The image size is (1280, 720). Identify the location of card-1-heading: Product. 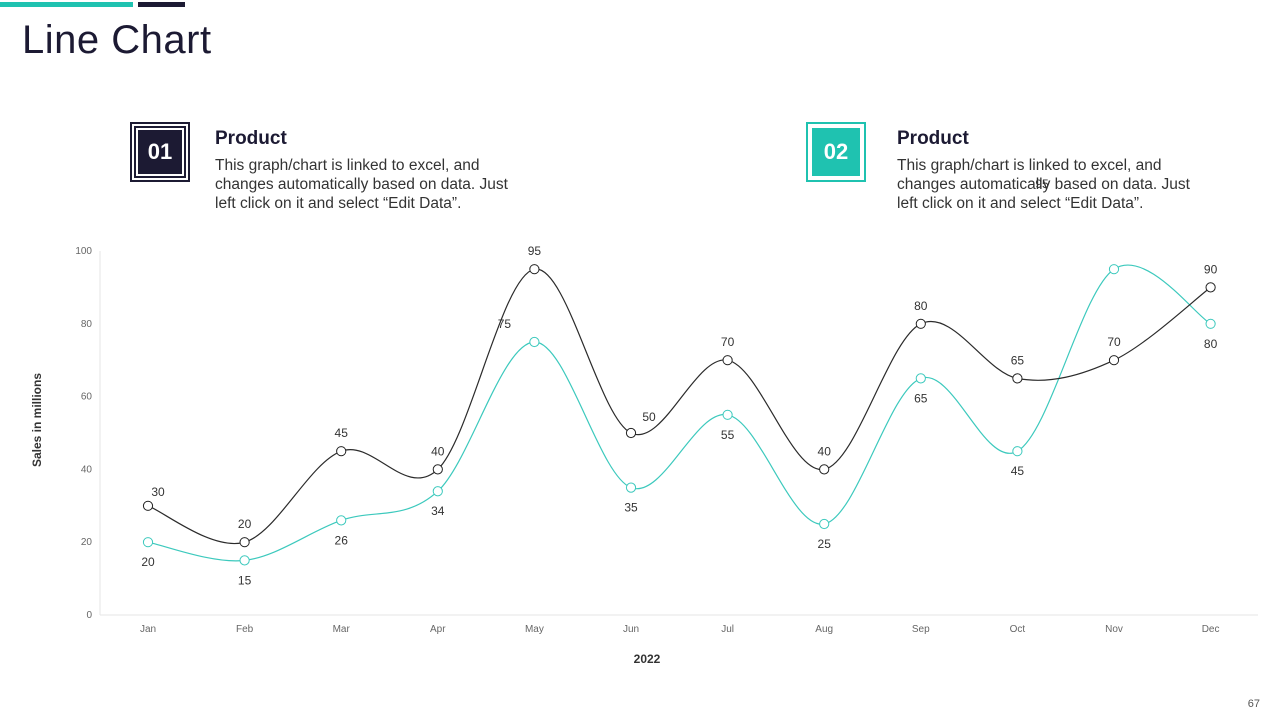
(251, 138).